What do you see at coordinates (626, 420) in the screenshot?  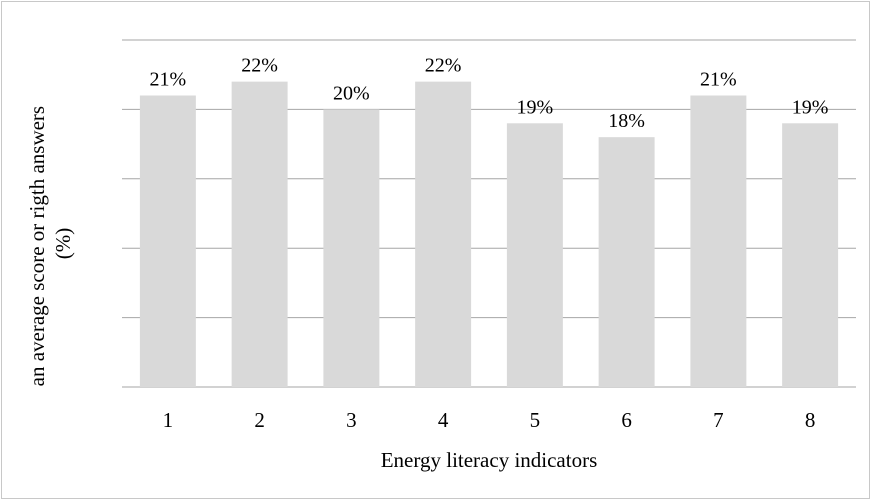 I see `x-tick-label: 6` at bounding box center [626, 420].